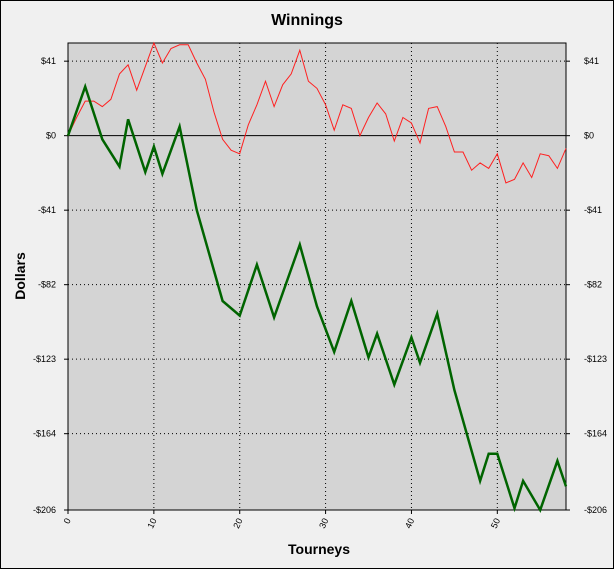 Image resolution: width=614 pixels, height=569 pixels. Describe the element at coordinates (67, 521) in the screenshot. I see `x-tick-label: 0` at that location.